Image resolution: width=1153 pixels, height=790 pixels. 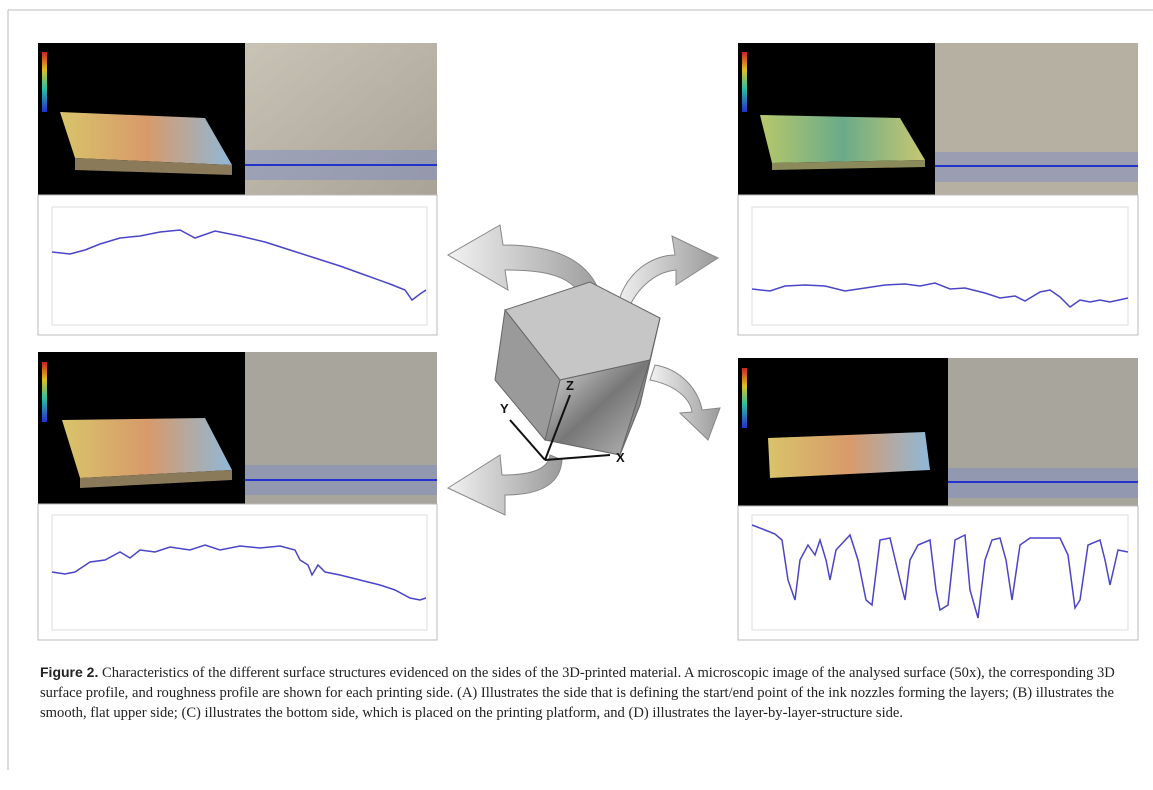 I want to click on arrows, so click(x=583, y=370).